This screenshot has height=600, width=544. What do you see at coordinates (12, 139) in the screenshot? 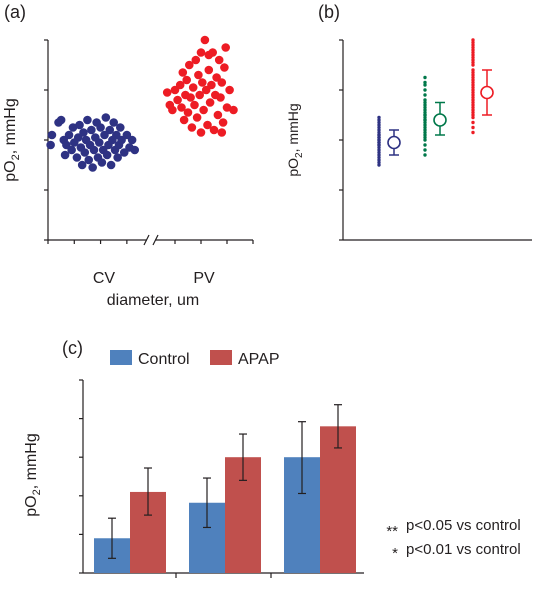
I see `panel-a-y-axis-label: pO2, mmHg` at bounding box center [12, 139].